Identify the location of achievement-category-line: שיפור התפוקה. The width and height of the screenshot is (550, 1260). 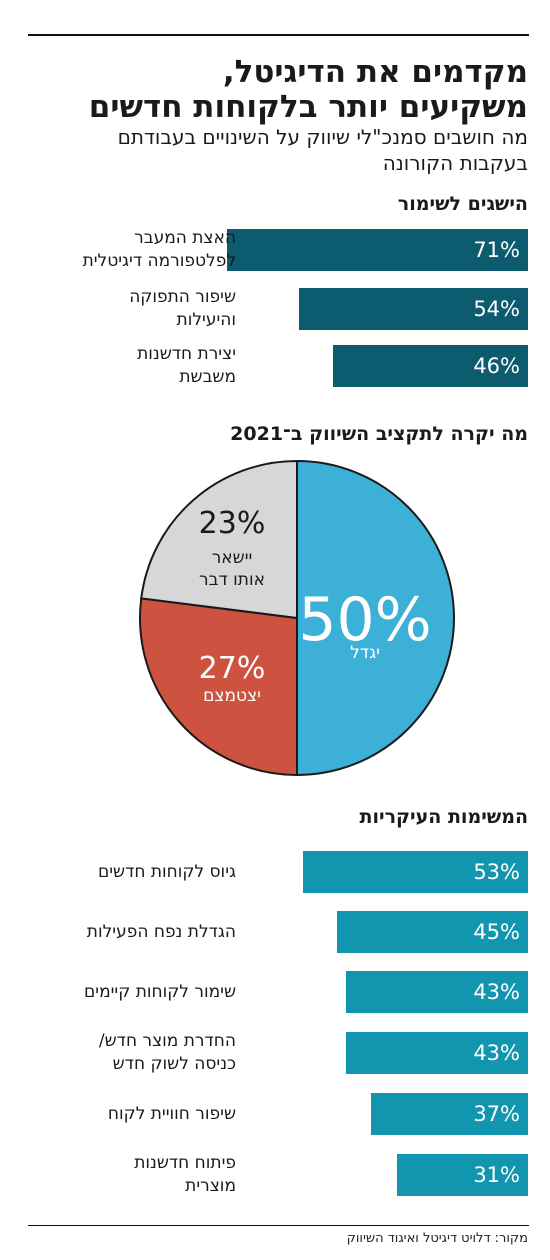
(182, 297).